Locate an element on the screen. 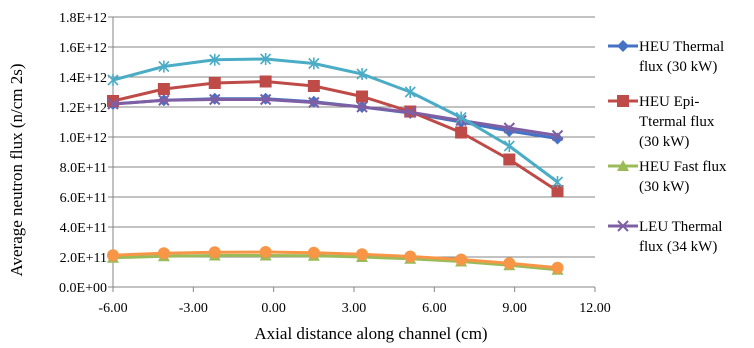 This screenshot has height=348, width=754. series-leu-thermal-flux-34-kw is located at coordinates (335, 117).